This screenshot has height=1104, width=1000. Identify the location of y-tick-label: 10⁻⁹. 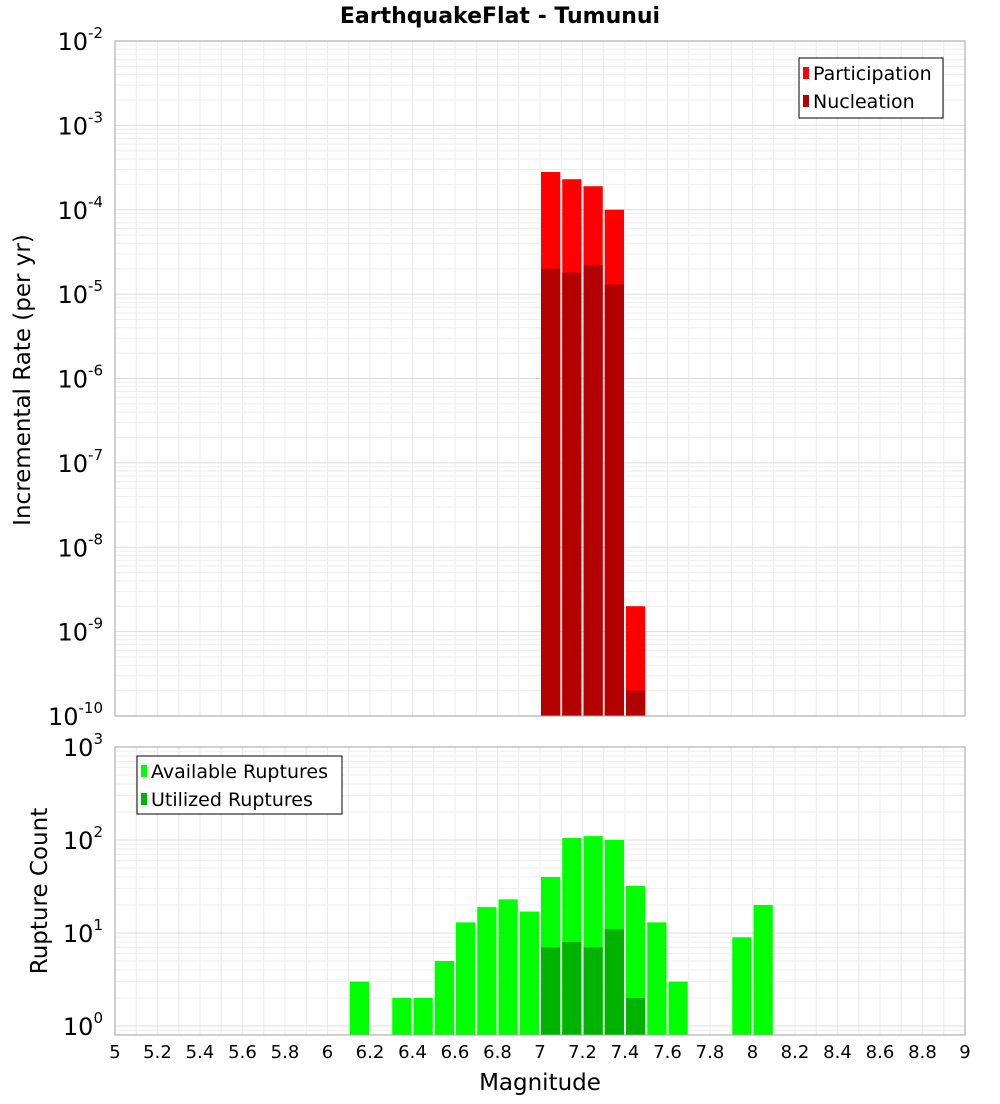
(80, 631).